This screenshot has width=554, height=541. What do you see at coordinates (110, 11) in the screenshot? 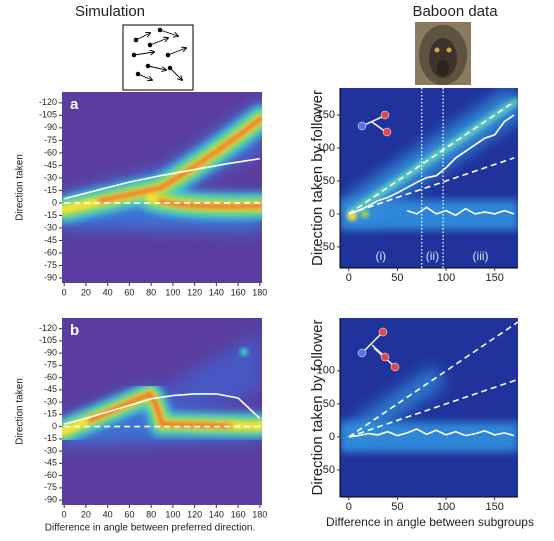
I see `column-title: Simulation` at bounding box center [110, 11].